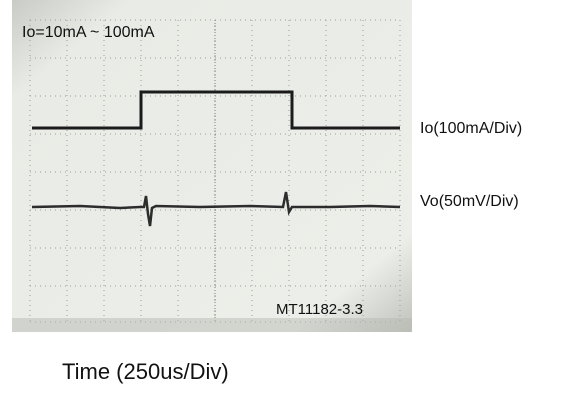 This screenshot has width=563, height=415. I want to click on io-label: Io(100mA/Div), so click(471, 128).